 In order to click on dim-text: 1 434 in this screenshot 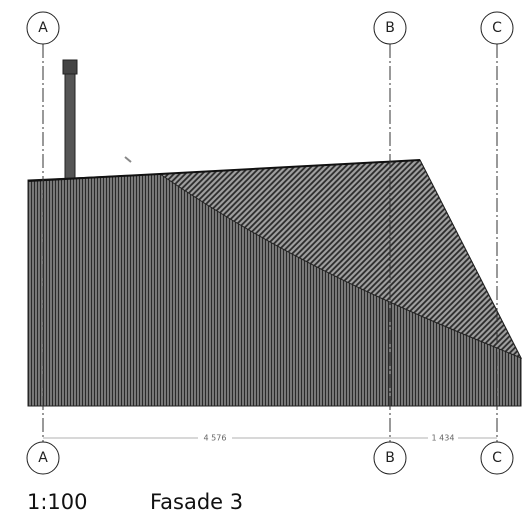, I will do `click(443, 438)`.